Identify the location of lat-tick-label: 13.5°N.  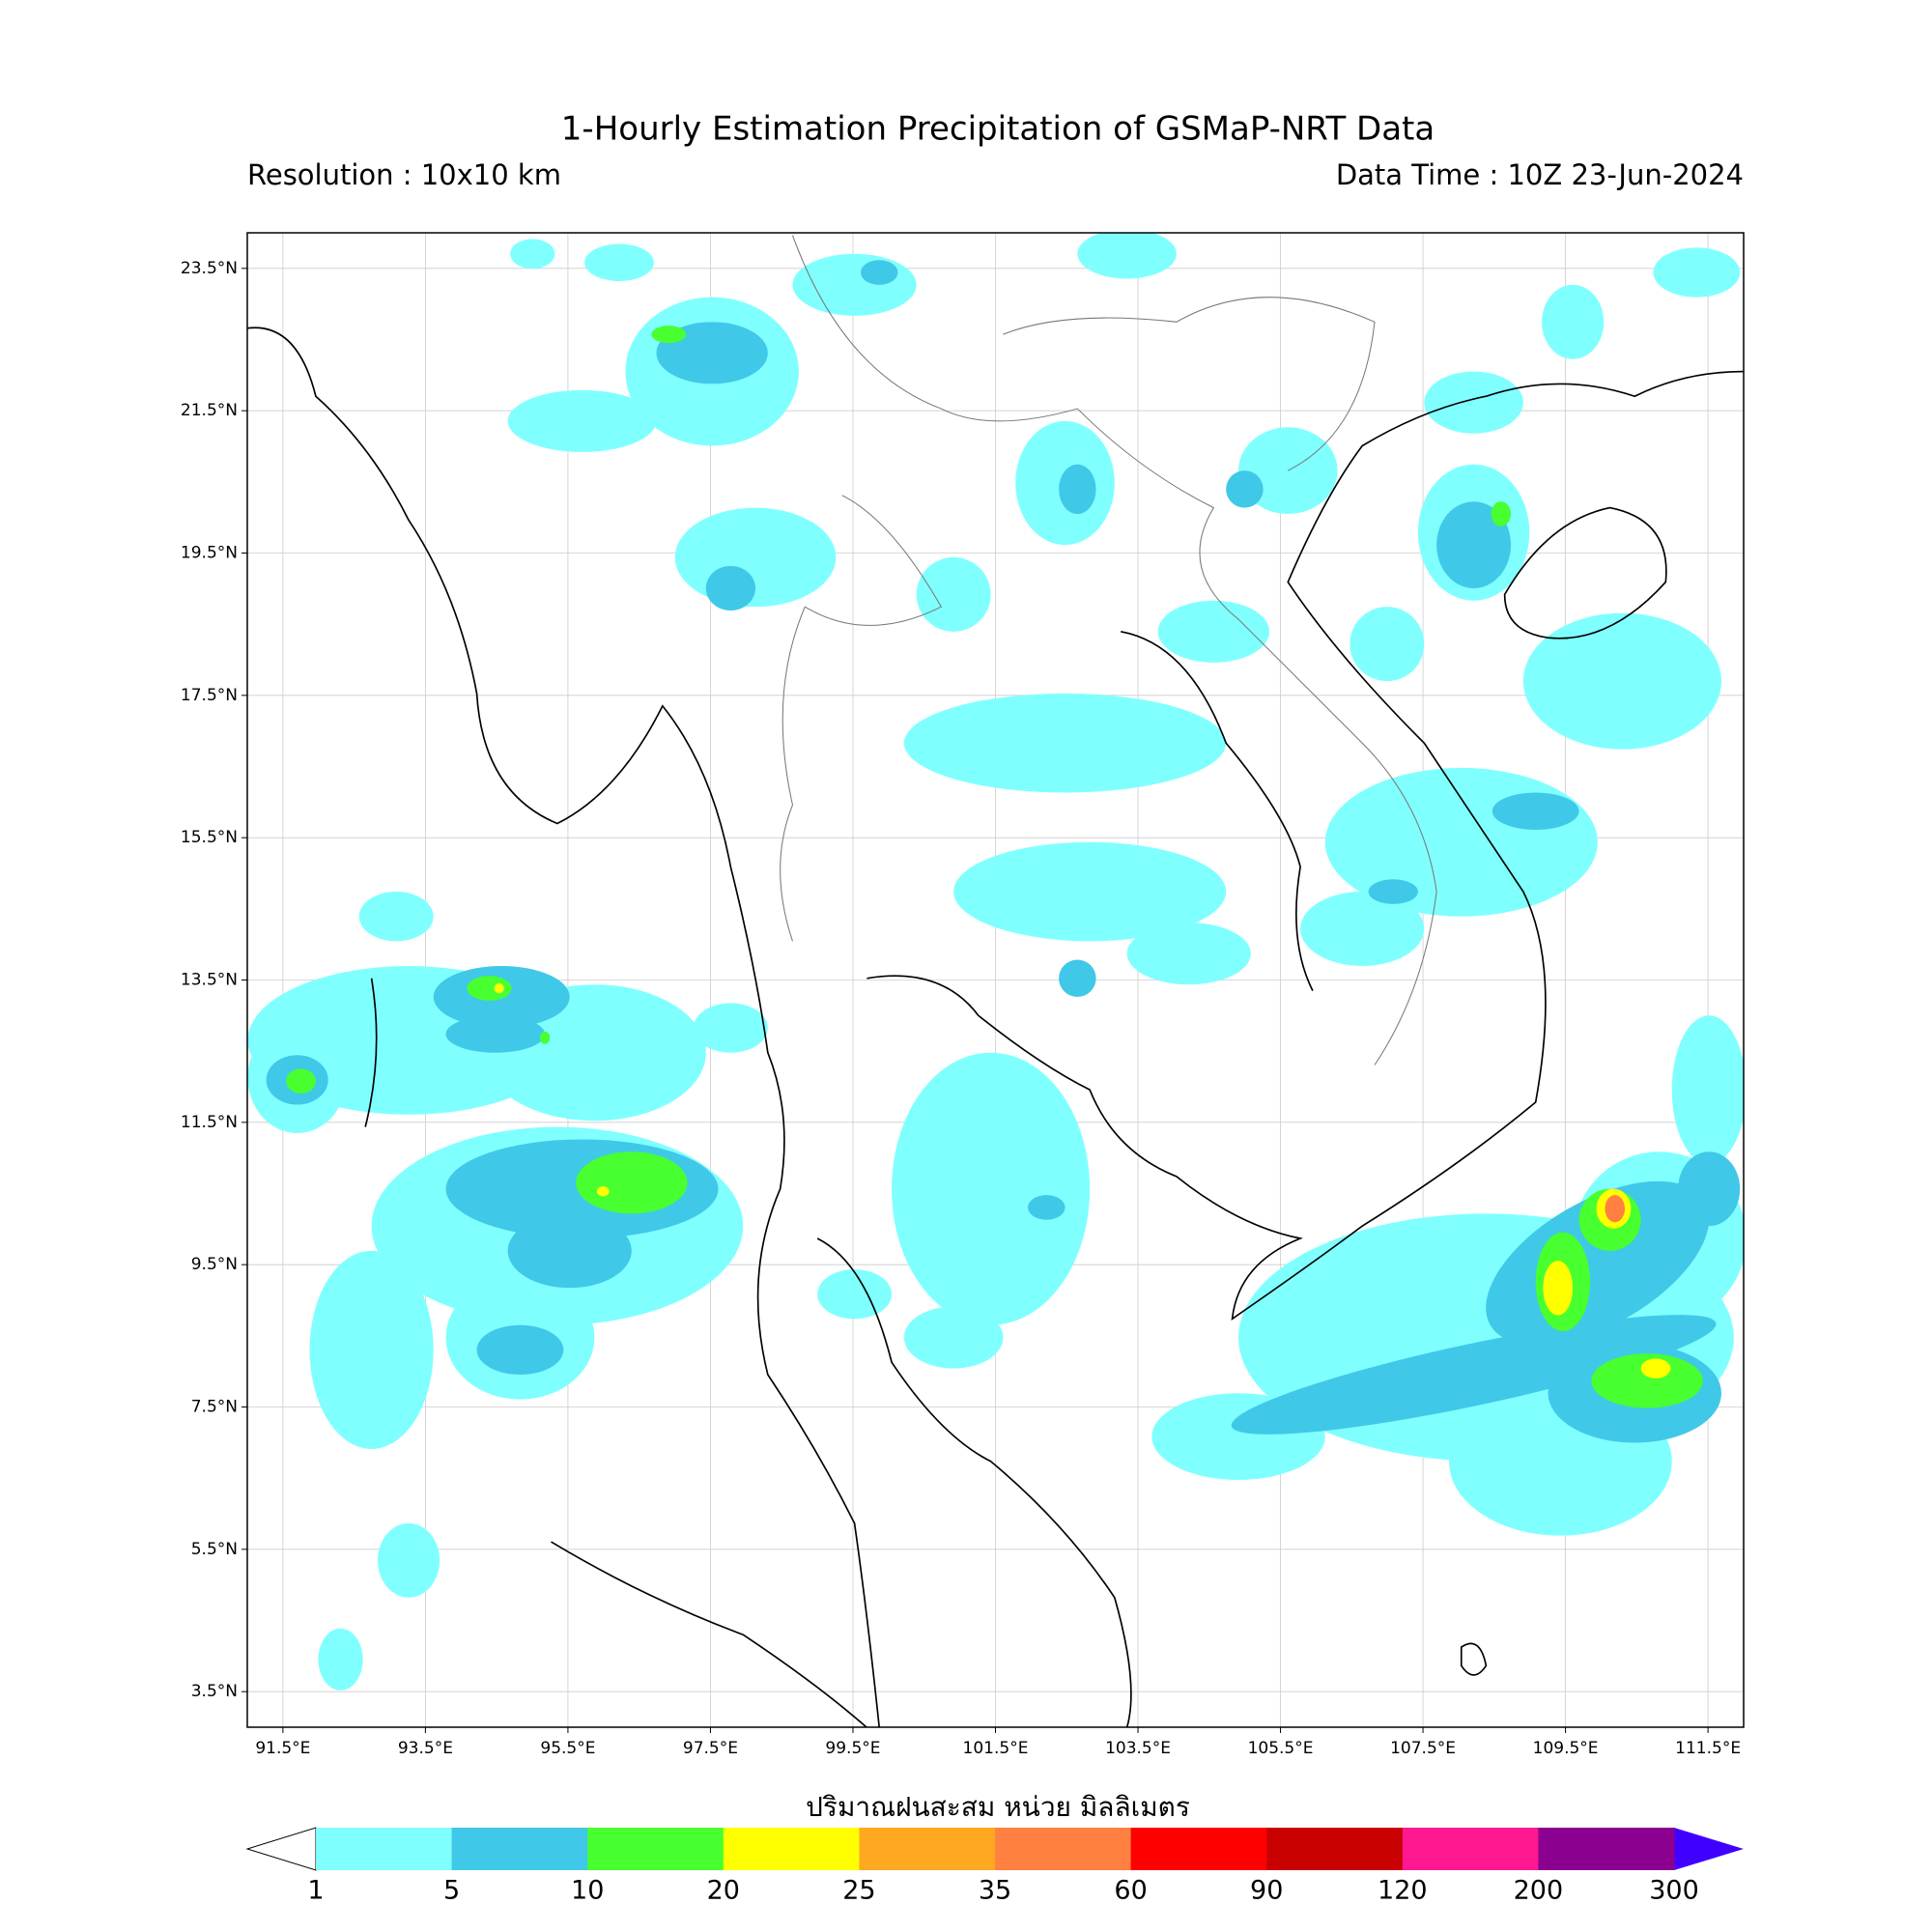
(209, 980).